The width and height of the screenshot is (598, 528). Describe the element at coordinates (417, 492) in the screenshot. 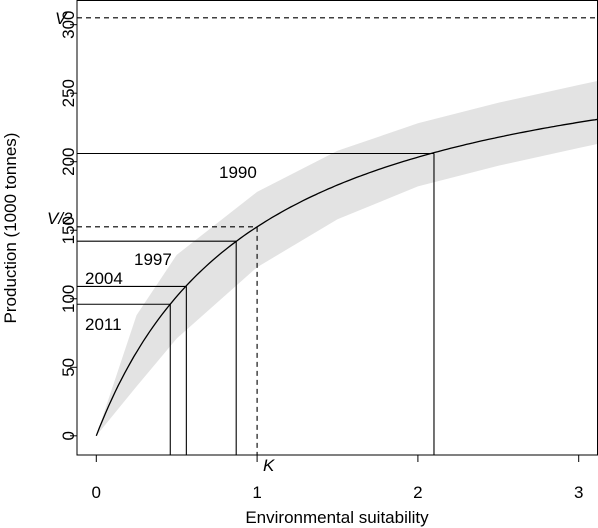

I see `x-tick-label: 2` at that location.